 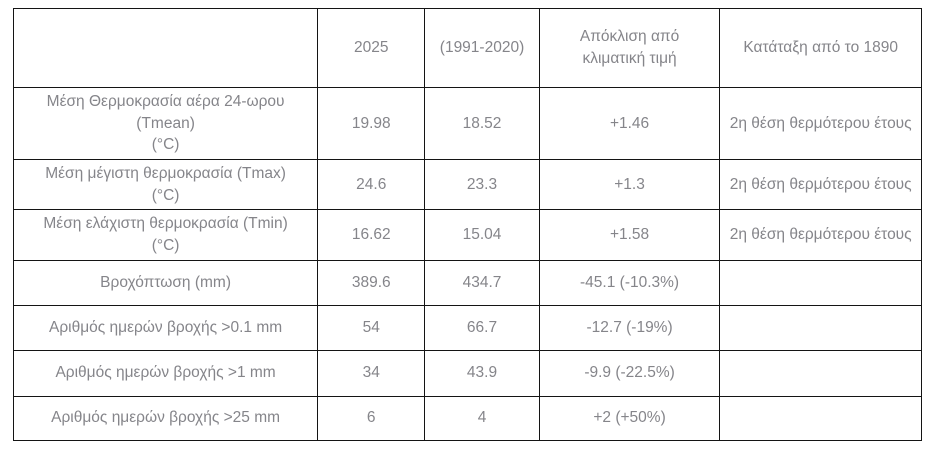 What do you see at coordinates (165, 327) in the screenshot?
I see `row-label-cell: Αριθμός ημερών βροχής >0.1 mm` at bounding box center [165, 327].